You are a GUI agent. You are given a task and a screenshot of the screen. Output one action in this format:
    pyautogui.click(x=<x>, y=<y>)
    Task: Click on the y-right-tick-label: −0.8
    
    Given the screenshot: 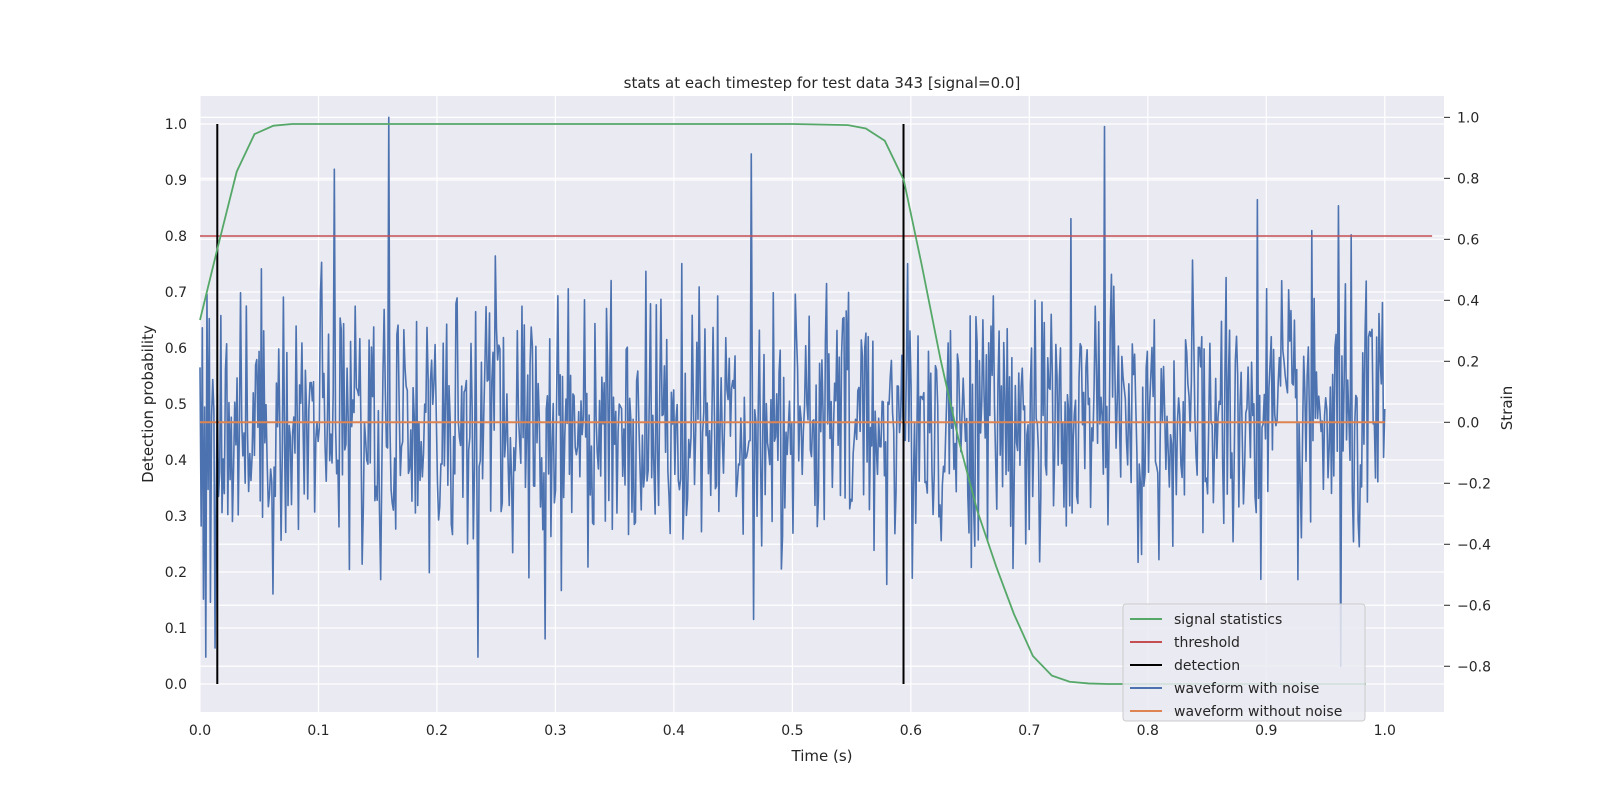 What is the action you would take?
    pyautogui.click(x=1474, y=667)
    